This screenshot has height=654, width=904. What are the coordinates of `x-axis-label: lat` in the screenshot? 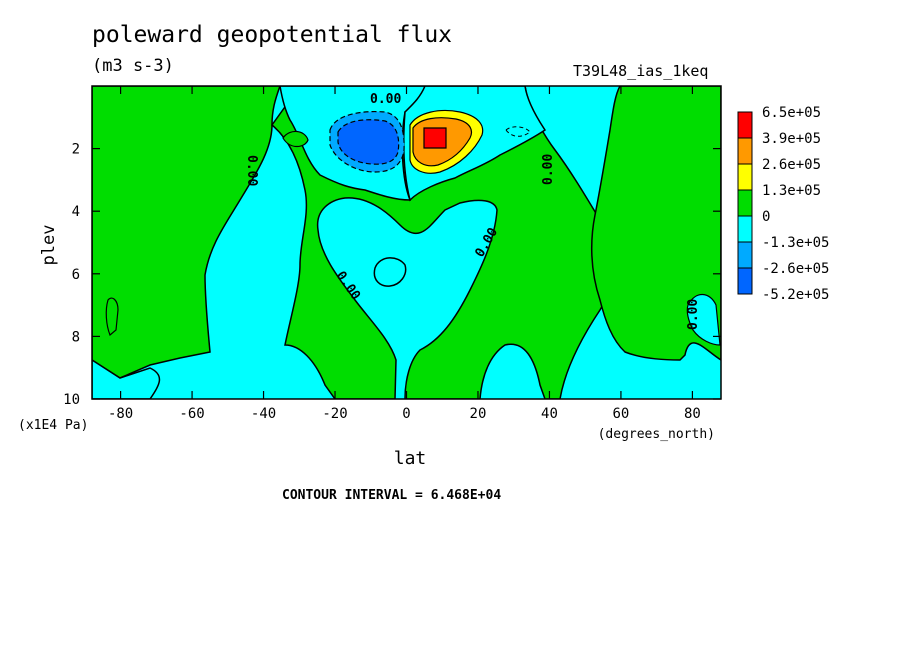 It's located at (410, 458).